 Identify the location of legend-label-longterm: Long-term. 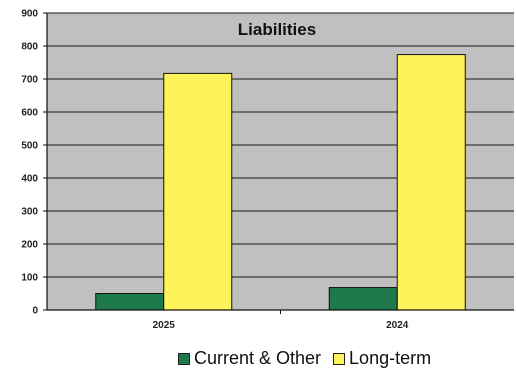
(390, 358).